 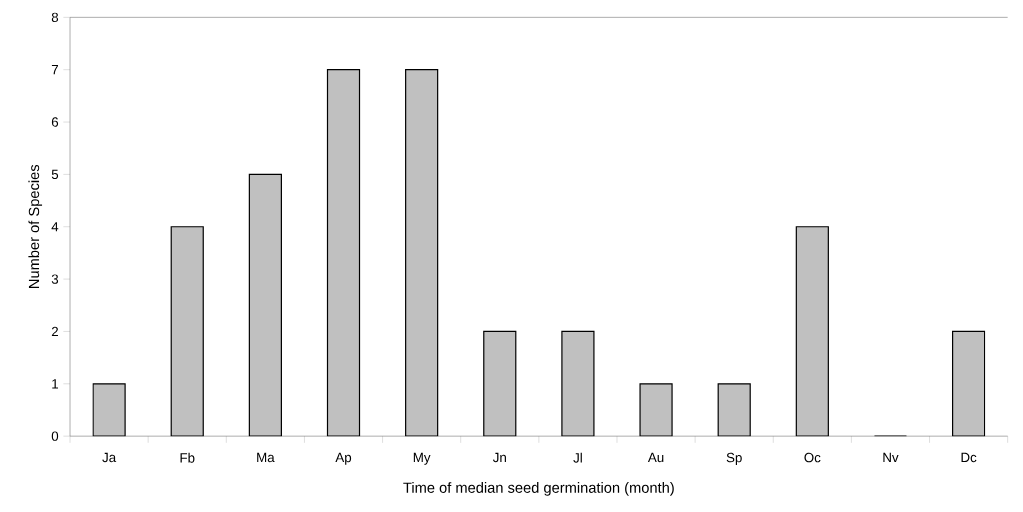 I want to click on x-tick-label: My, so click(x=422, y=458).